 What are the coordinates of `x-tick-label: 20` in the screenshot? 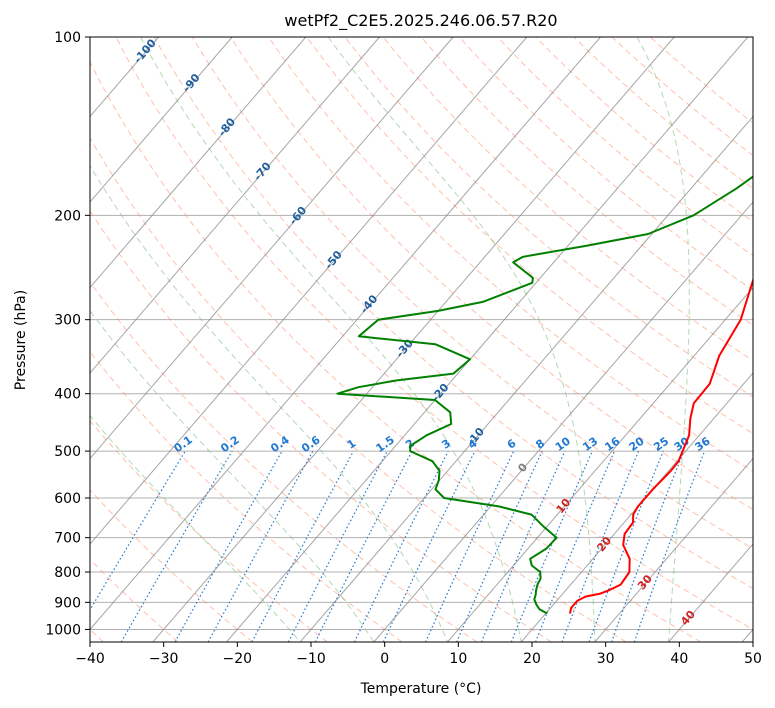 It's located at (532, 659).